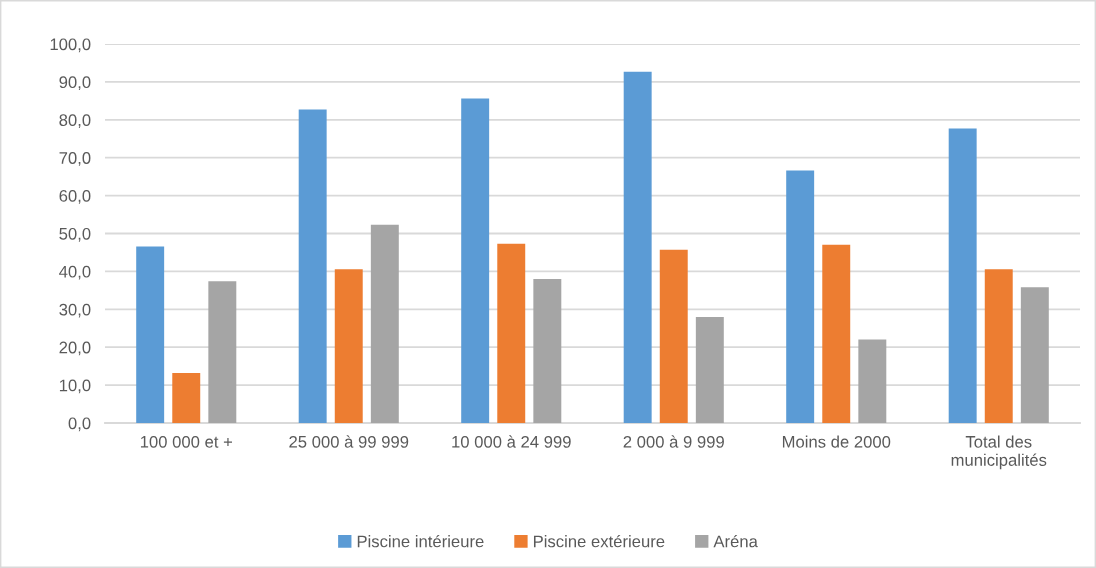 Image resolution: width=1096 pixels, height=568 pixels. I want to click on y-tick-label: 90,0, so click(75, 83).